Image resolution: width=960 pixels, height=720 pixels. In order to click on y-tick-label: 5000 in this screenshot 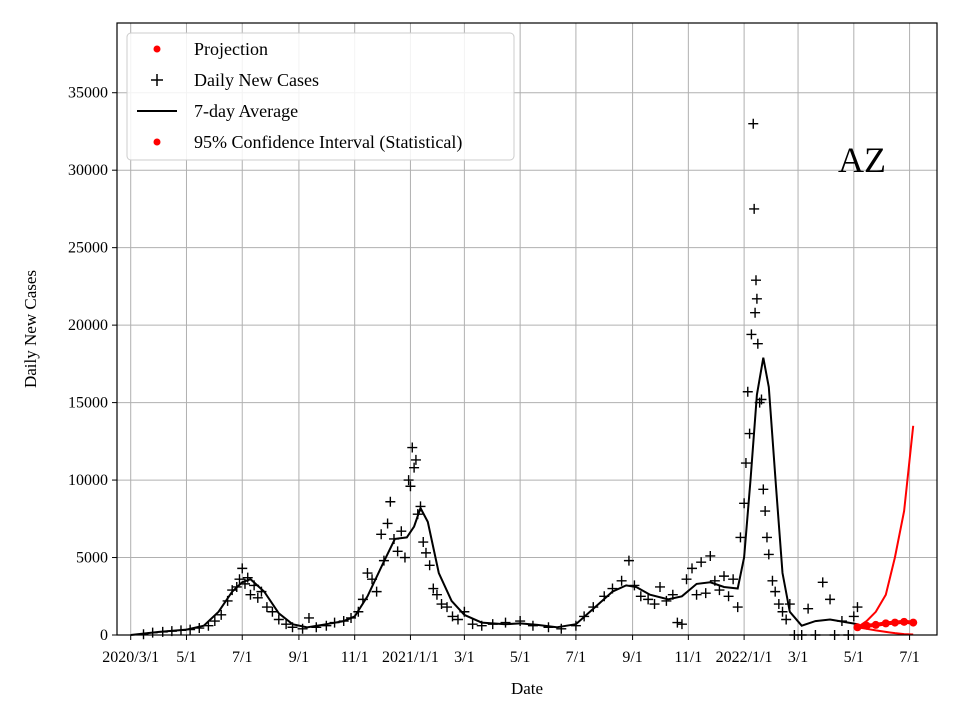, I will do `click(92, 558)`.